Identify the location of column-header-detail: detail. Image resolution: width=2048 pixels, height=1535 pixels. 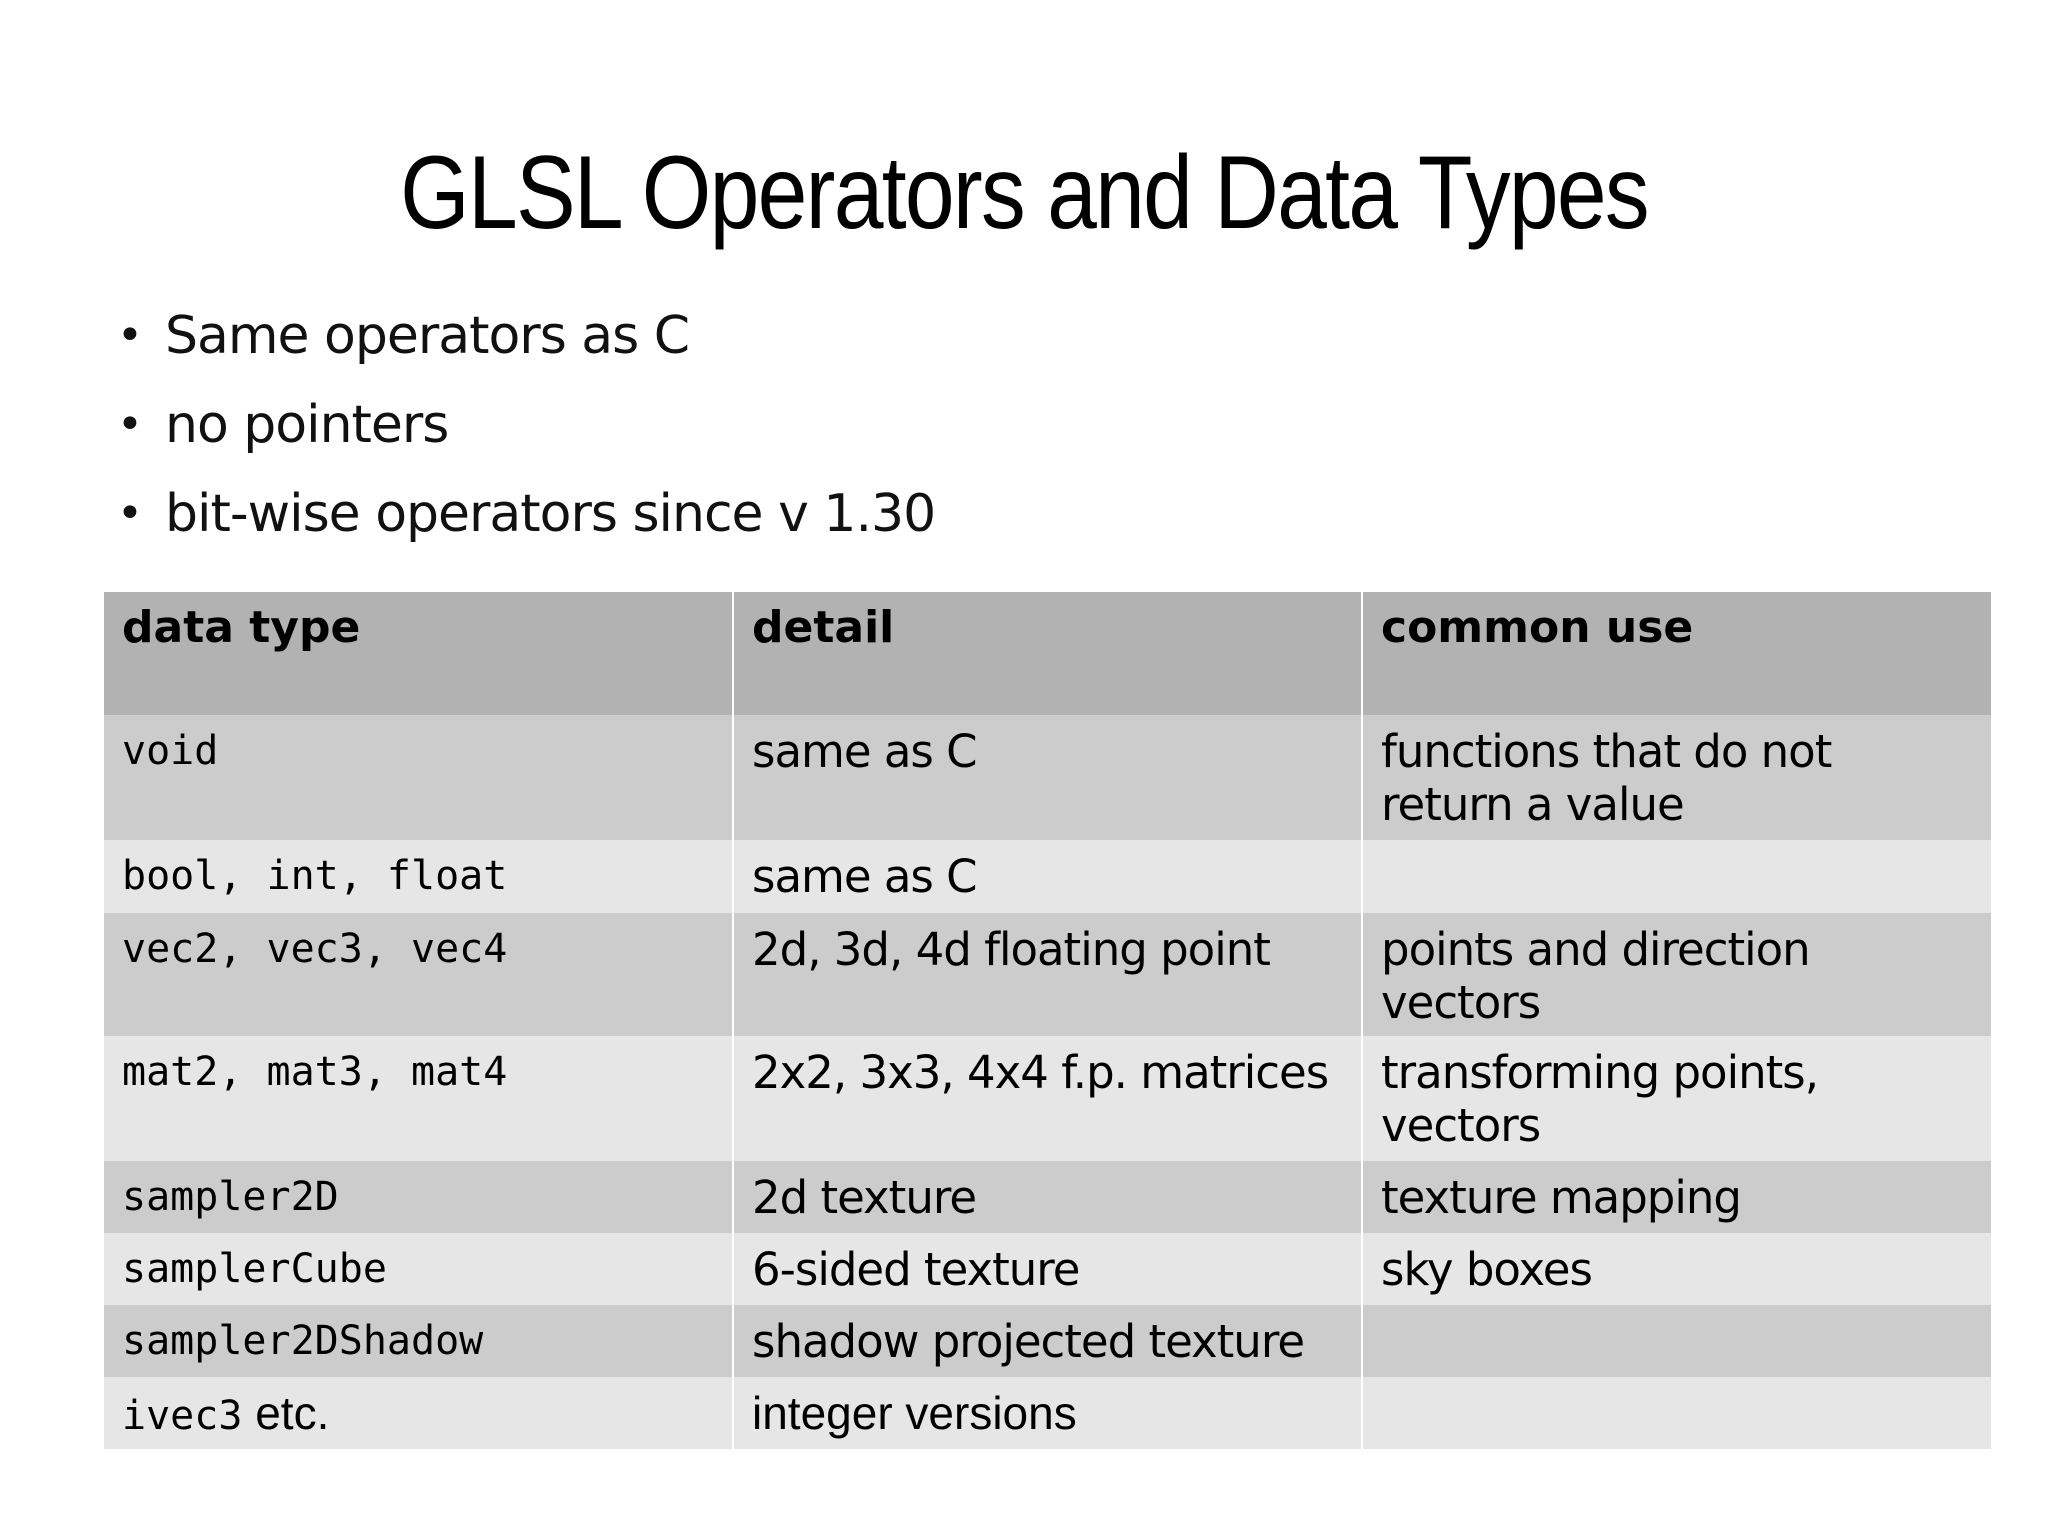
(1048, 653).